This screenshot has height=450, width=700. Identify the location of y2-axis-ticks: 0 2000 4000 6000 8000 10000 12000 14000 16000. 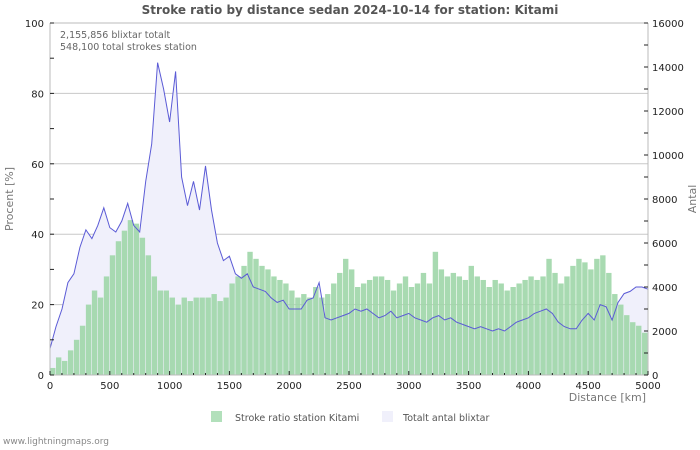
(664, 200).